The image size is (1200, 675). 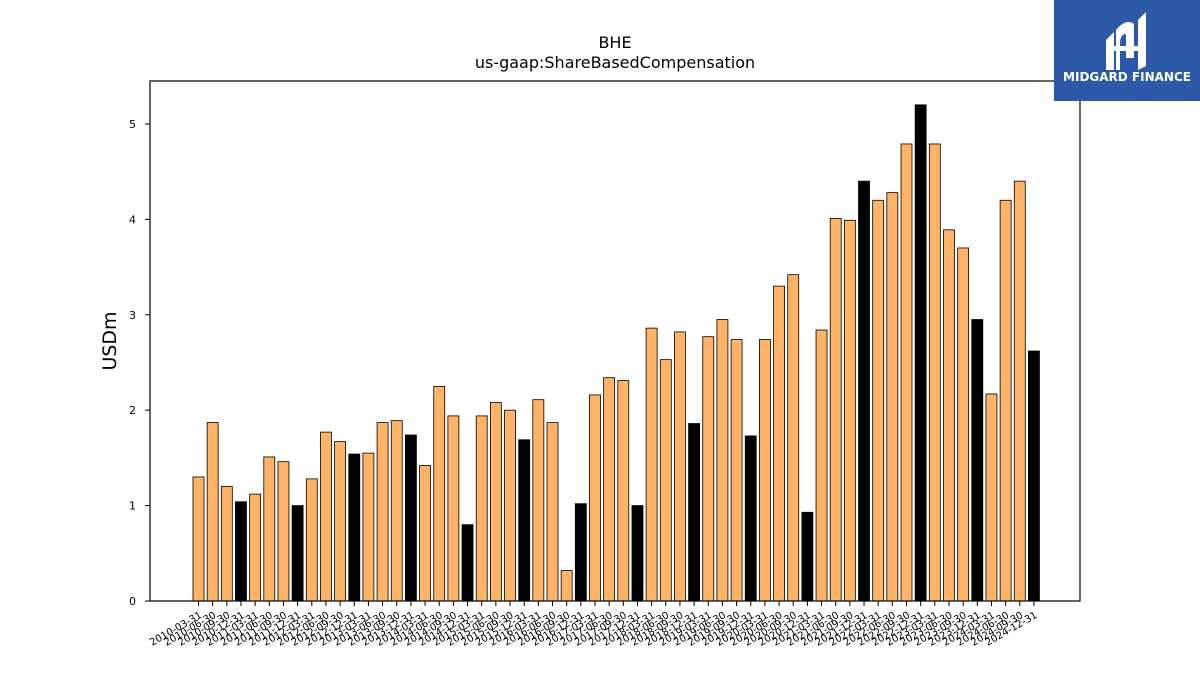 What do you see at coordinates (132, 219) in the screenshot?
I see `y-tick-label: 4` at bounding box center [132, 219].